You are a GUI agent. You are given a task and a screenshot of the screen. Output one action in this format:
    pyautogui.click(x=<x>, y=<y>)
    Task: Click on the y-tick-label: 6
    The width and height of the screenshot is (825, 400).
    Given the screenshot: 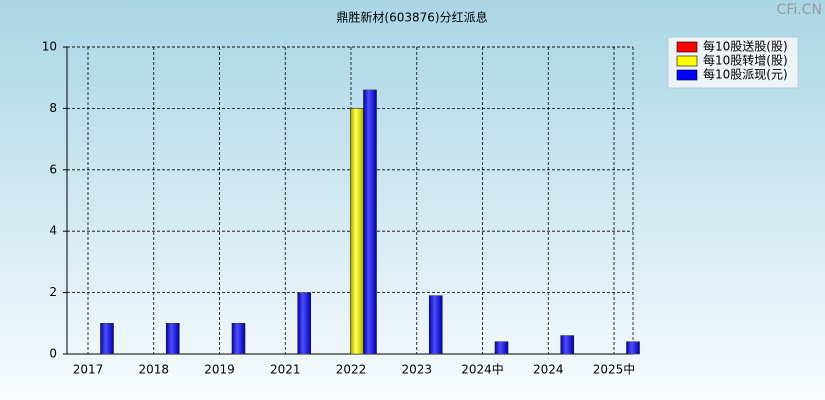 What is the action you would take?
    pyautogui.click(x=53, y=169)
    